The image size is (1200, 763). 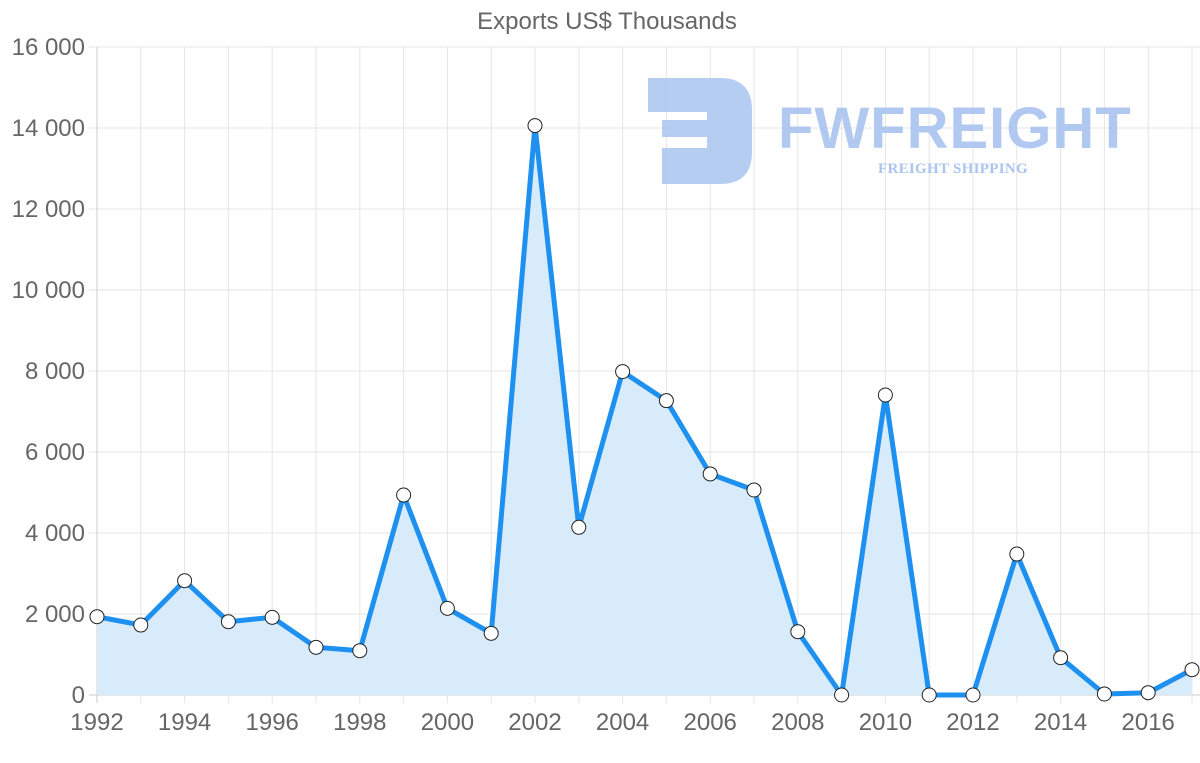 What do you see at coordinates (972, 722) in the screenshot?
I see `x-tick-label: 2012` at bounding box center [972, 722].